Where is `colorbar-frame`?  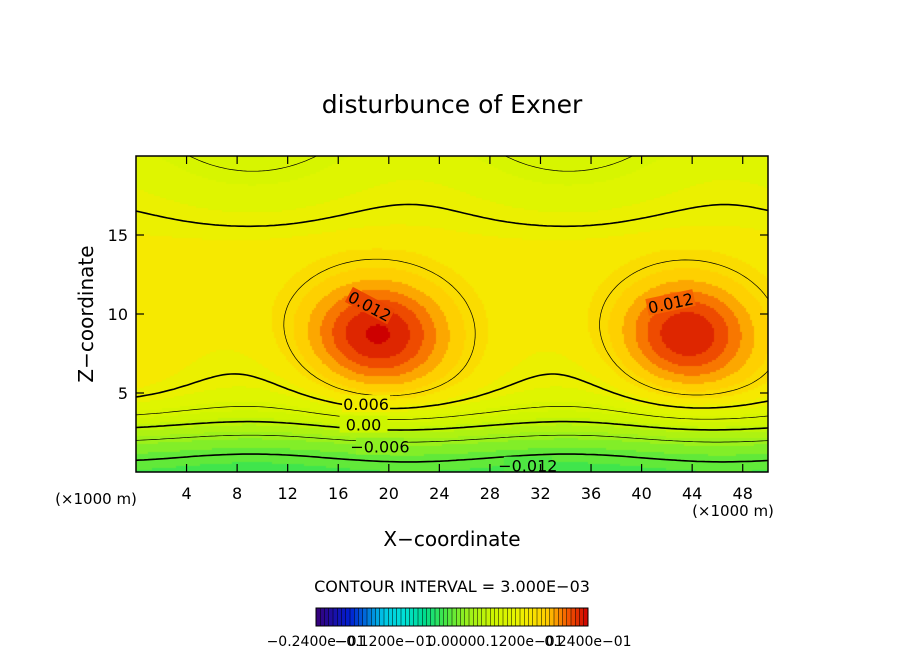
colorbar-frame is located at coordinates (452, 617).